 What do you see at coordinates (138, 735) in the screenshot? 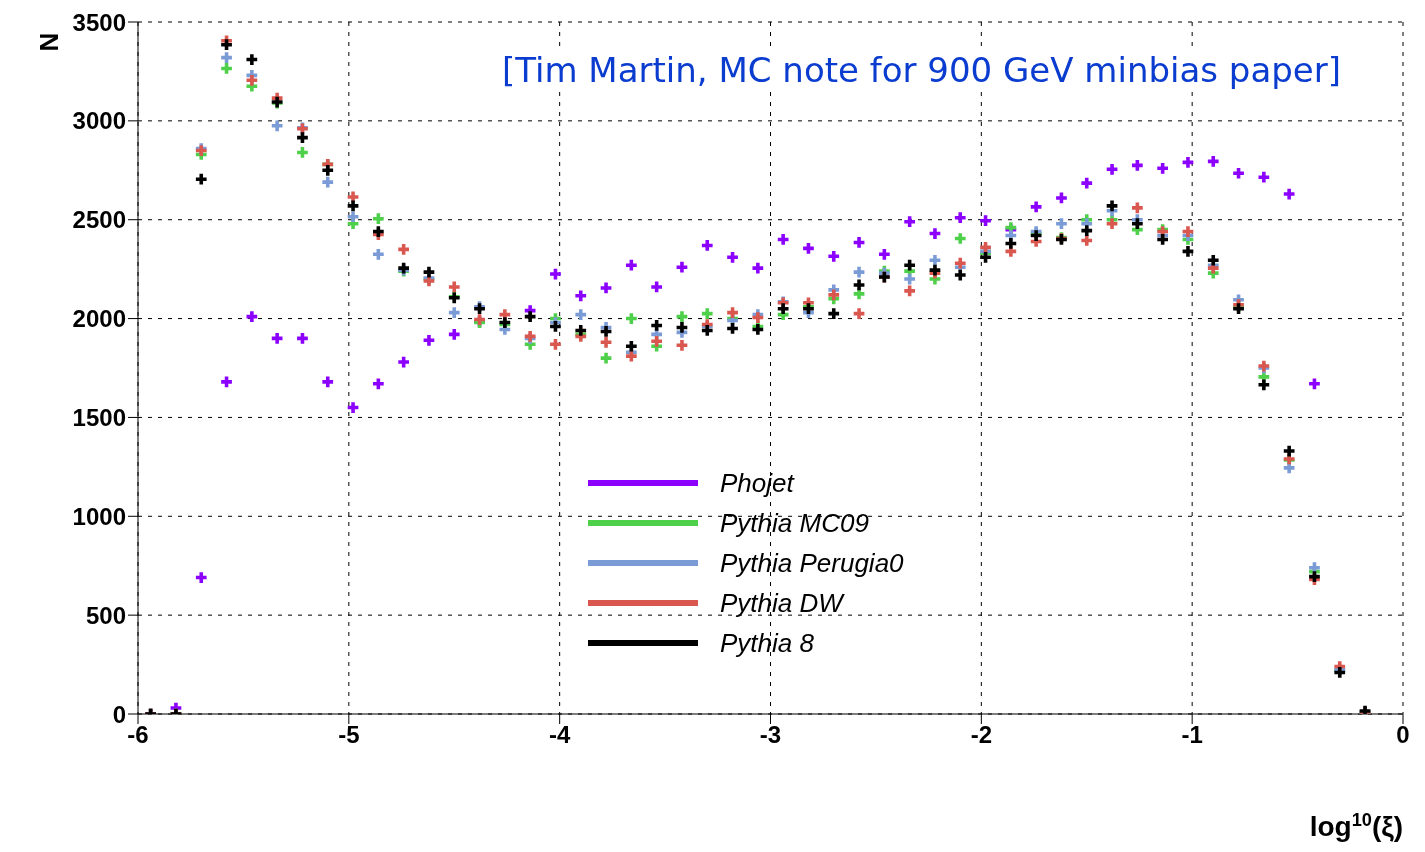
I see `x-tick-label: -6` at bounding box center [138, 735].